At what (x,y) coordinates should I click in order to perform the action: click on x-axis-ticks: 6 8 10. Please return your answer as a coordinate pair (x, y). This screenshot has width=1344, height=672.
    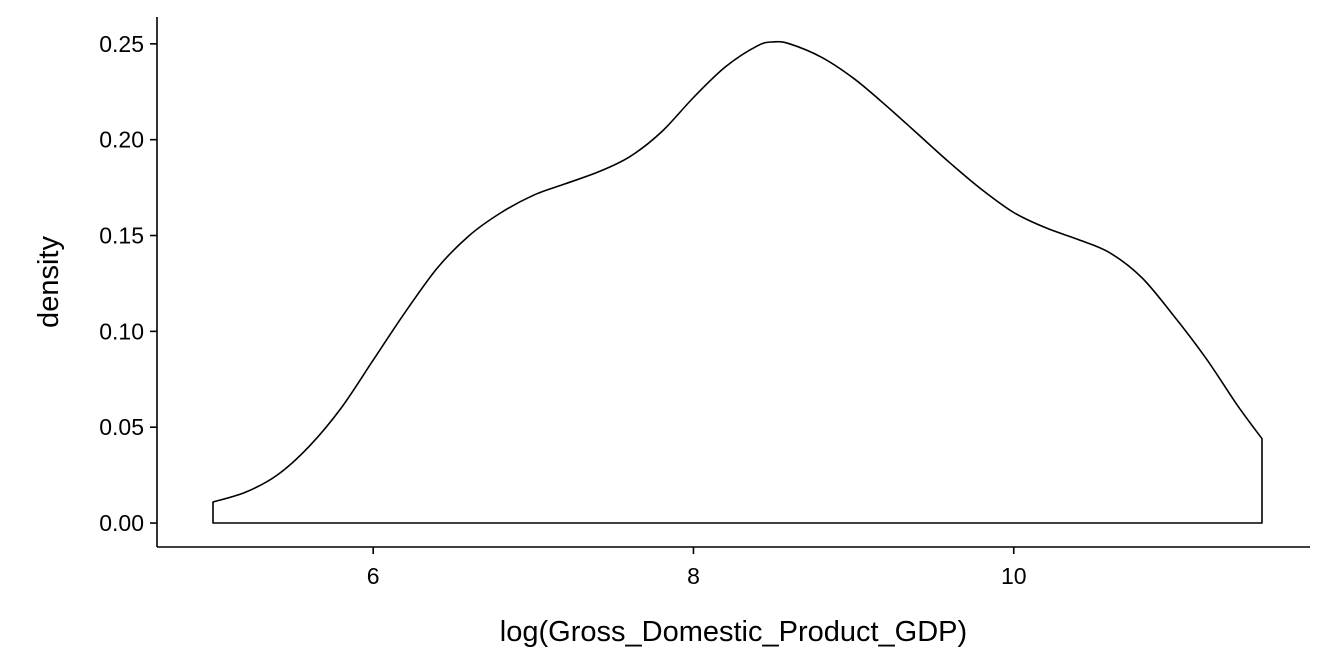
    Looking at the image, I should click on (697, 568).